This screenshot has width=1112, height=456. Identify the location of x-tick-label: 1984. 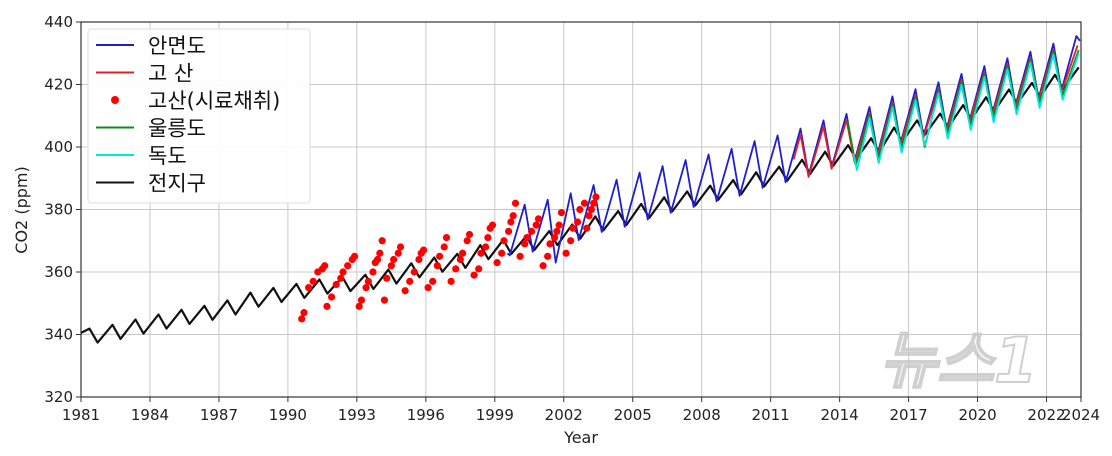
(150, 415).